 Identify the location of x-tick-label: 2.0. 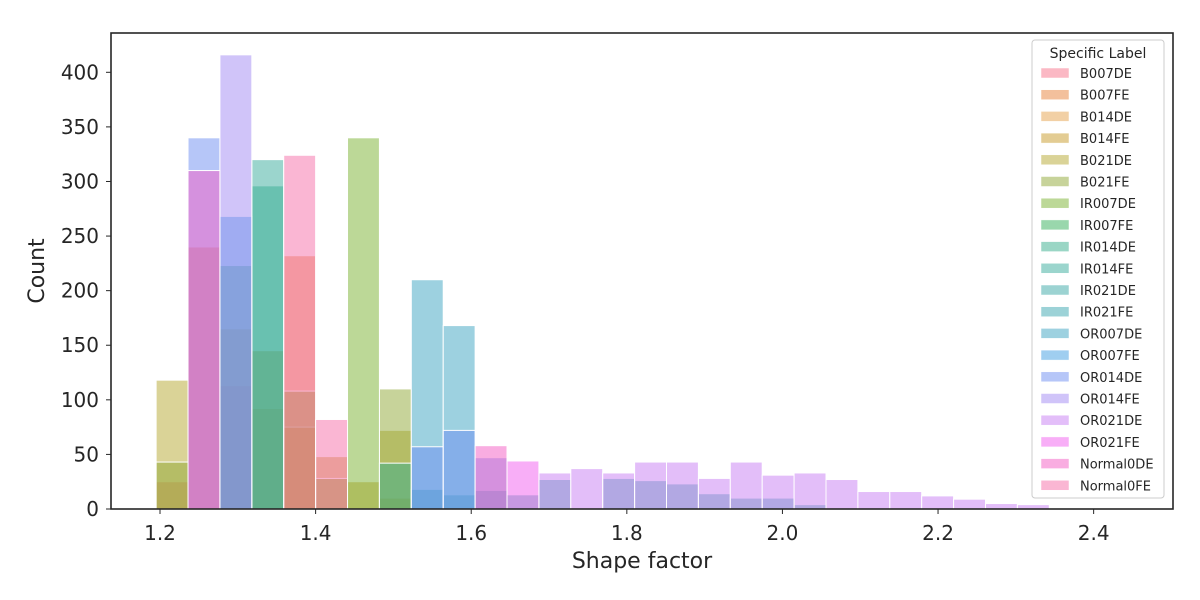
(783, 533).